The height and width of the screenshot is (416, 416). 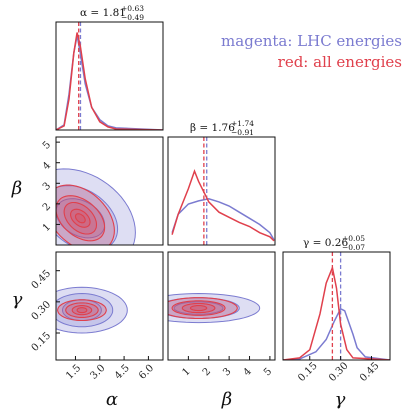 What do you see at coordinates (311, 41) in the screenshot?
I see `legend-magenta: magenta: LHC energies` at bounding box center [311, 41].